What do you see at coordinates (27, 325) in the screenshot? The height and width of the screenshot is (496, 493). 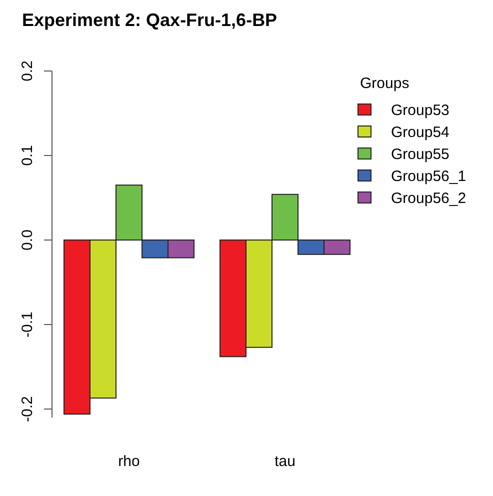 I see `y-tick-label: -0.1` at bounding box center [27, 325].